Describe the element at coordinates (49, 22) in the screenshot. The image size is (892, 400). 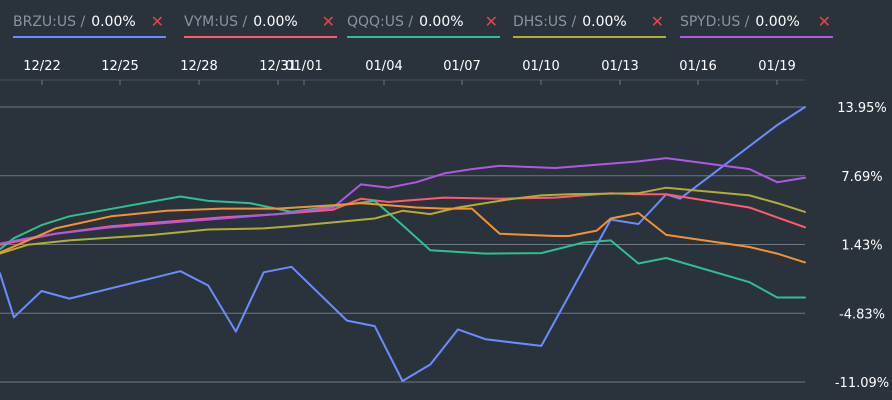
I see `legend-symbol: BRZU:US /` at that location.